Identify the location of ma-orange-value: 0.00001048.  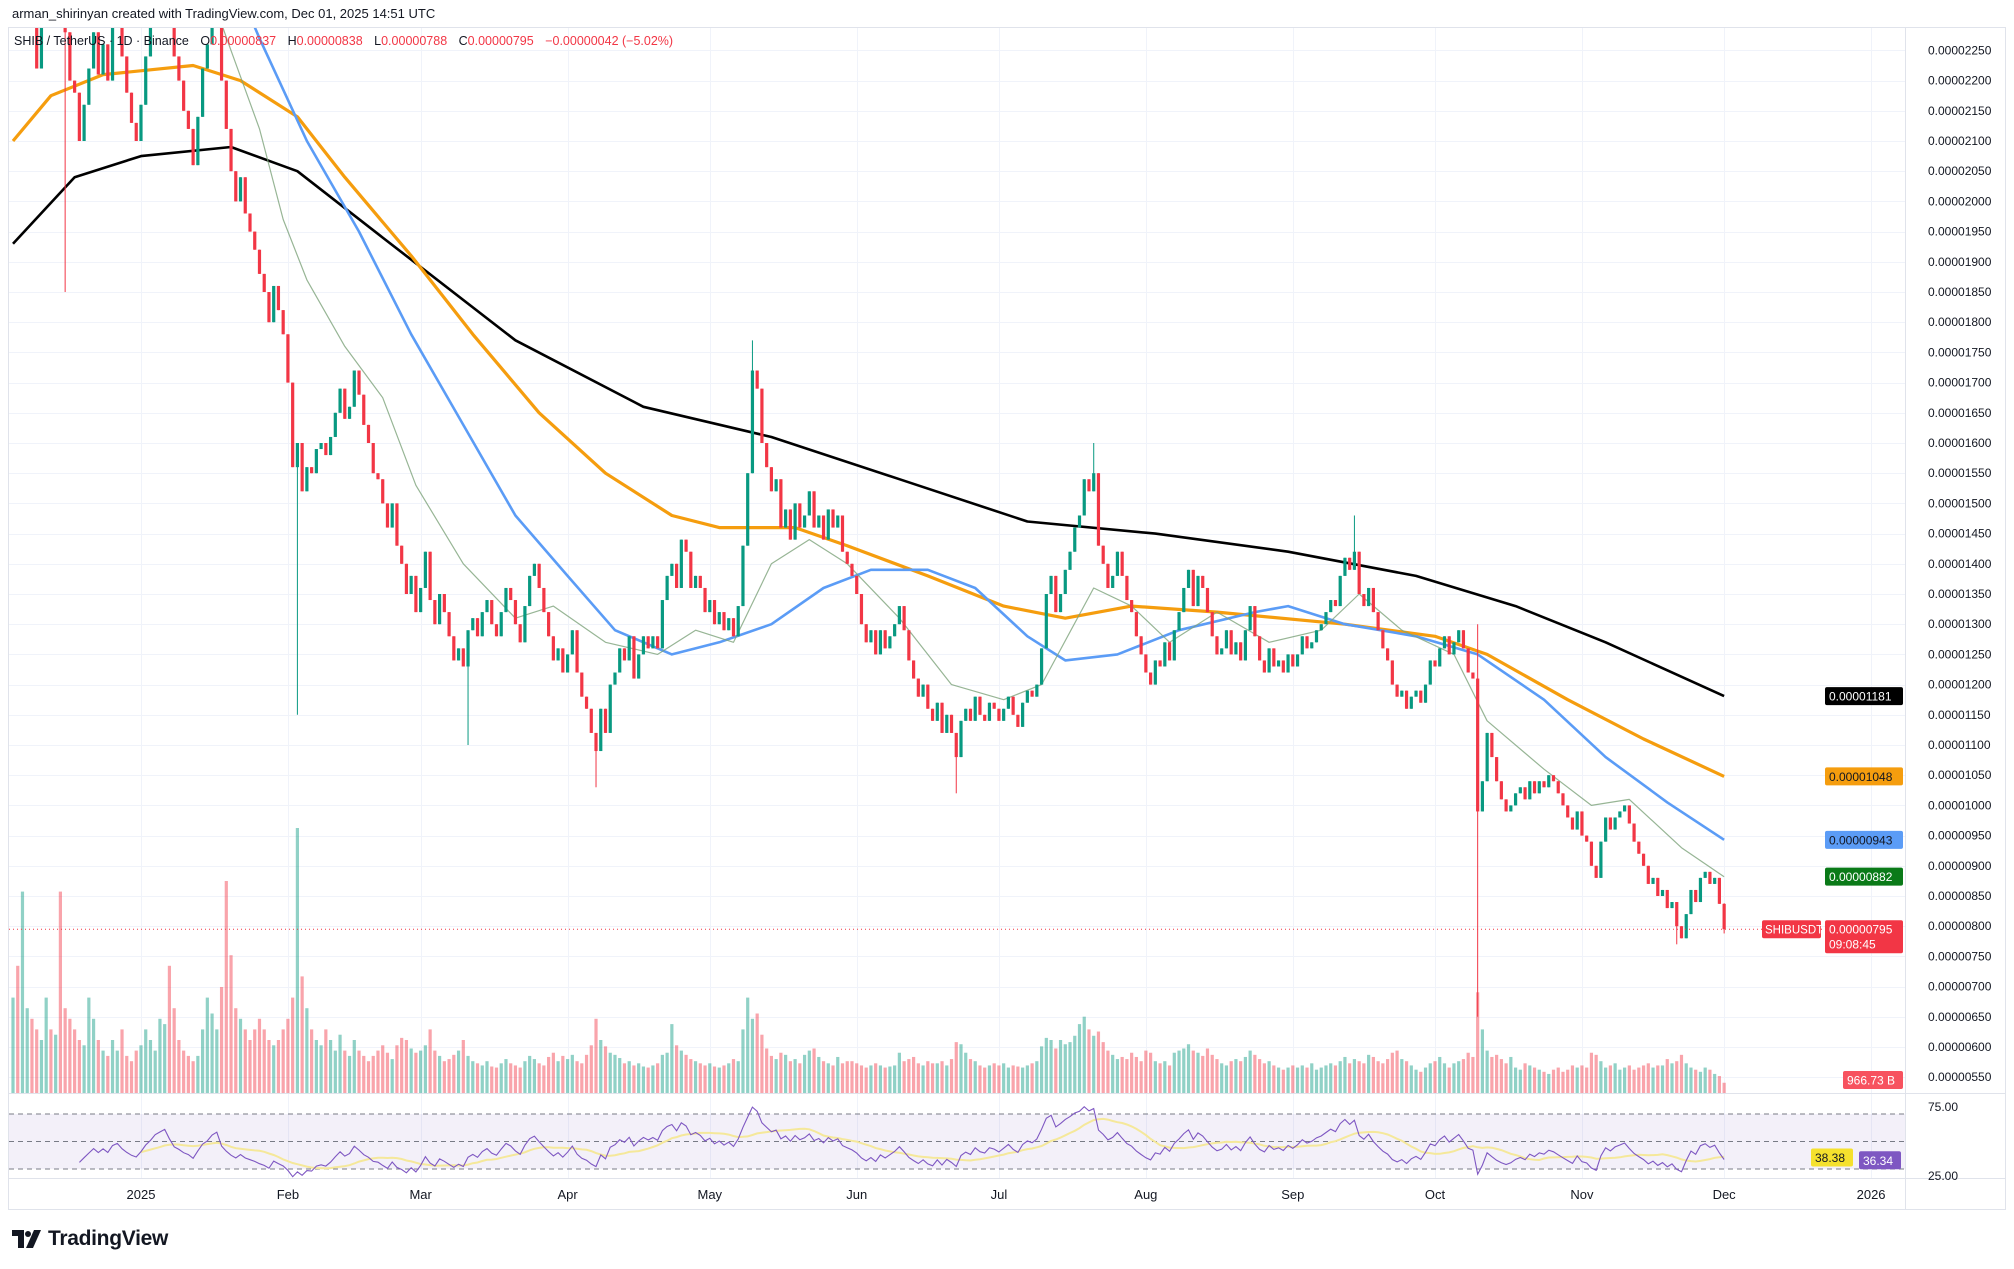
(1861, 777).